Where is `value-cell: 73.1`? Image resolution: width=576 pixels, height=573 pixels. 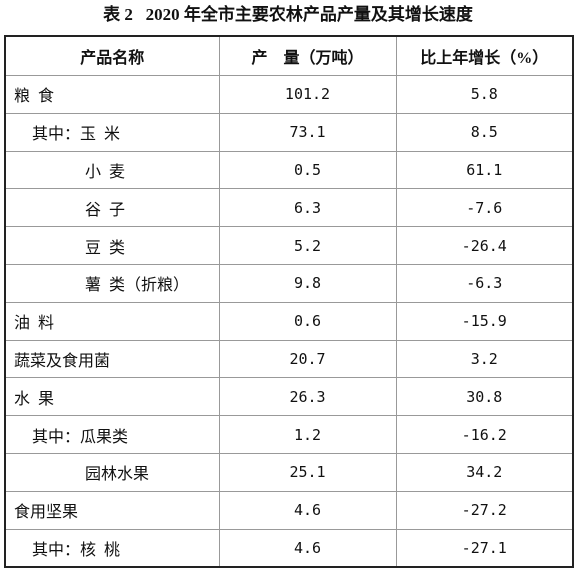 value-cell: 73.1 is located at coordinates (307, 132).